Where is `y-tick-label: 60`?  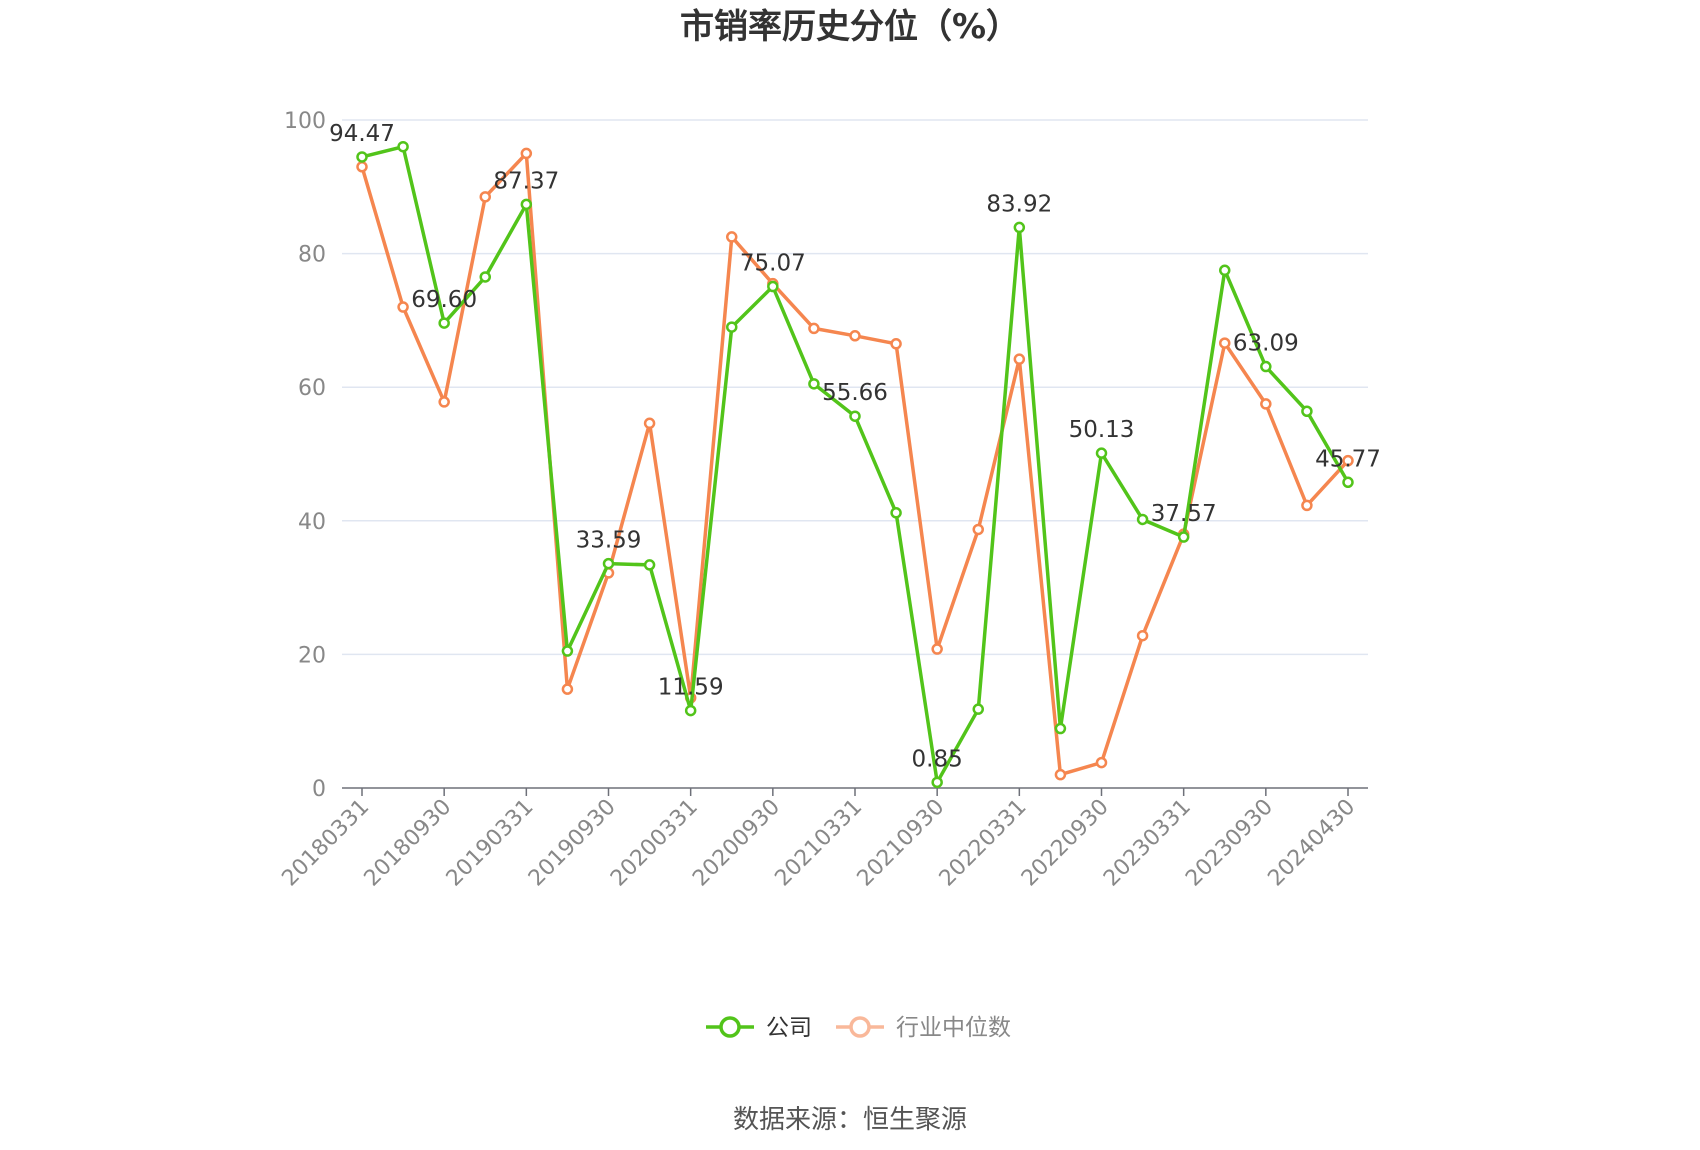 y-tick-label: 60 is located at coordinates (312, 388).